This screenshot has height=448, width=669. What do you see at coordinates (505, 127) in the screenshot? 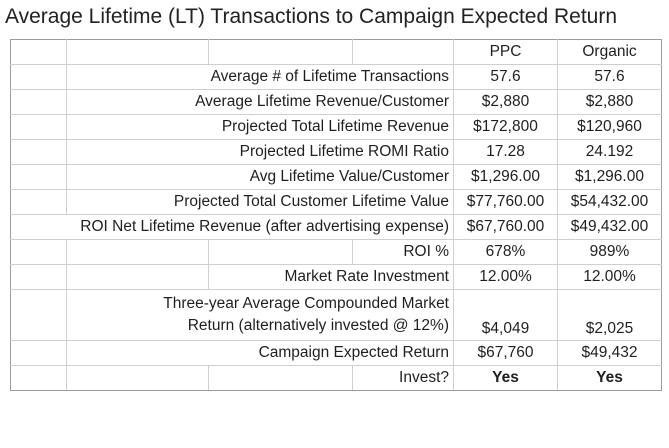
I see `ppc-value: $172,800` at bounding box center [505, 127].